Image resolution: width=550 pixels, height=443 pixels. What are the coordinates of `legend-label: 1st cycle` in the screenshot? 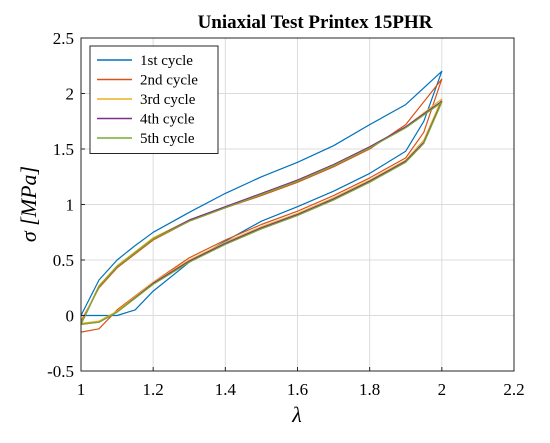 It's located at (166, 61).